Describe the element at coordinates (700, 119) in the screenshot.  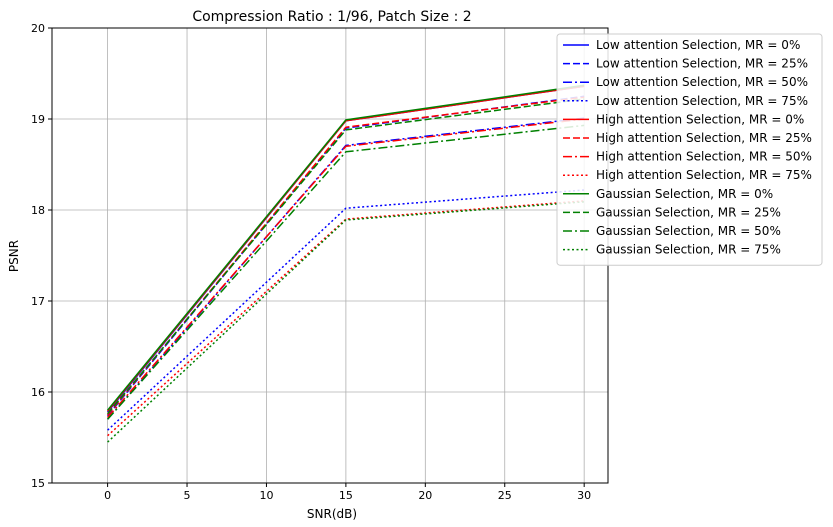
I see `legend-entry: High attention Selection, MR = 0%` at that location.